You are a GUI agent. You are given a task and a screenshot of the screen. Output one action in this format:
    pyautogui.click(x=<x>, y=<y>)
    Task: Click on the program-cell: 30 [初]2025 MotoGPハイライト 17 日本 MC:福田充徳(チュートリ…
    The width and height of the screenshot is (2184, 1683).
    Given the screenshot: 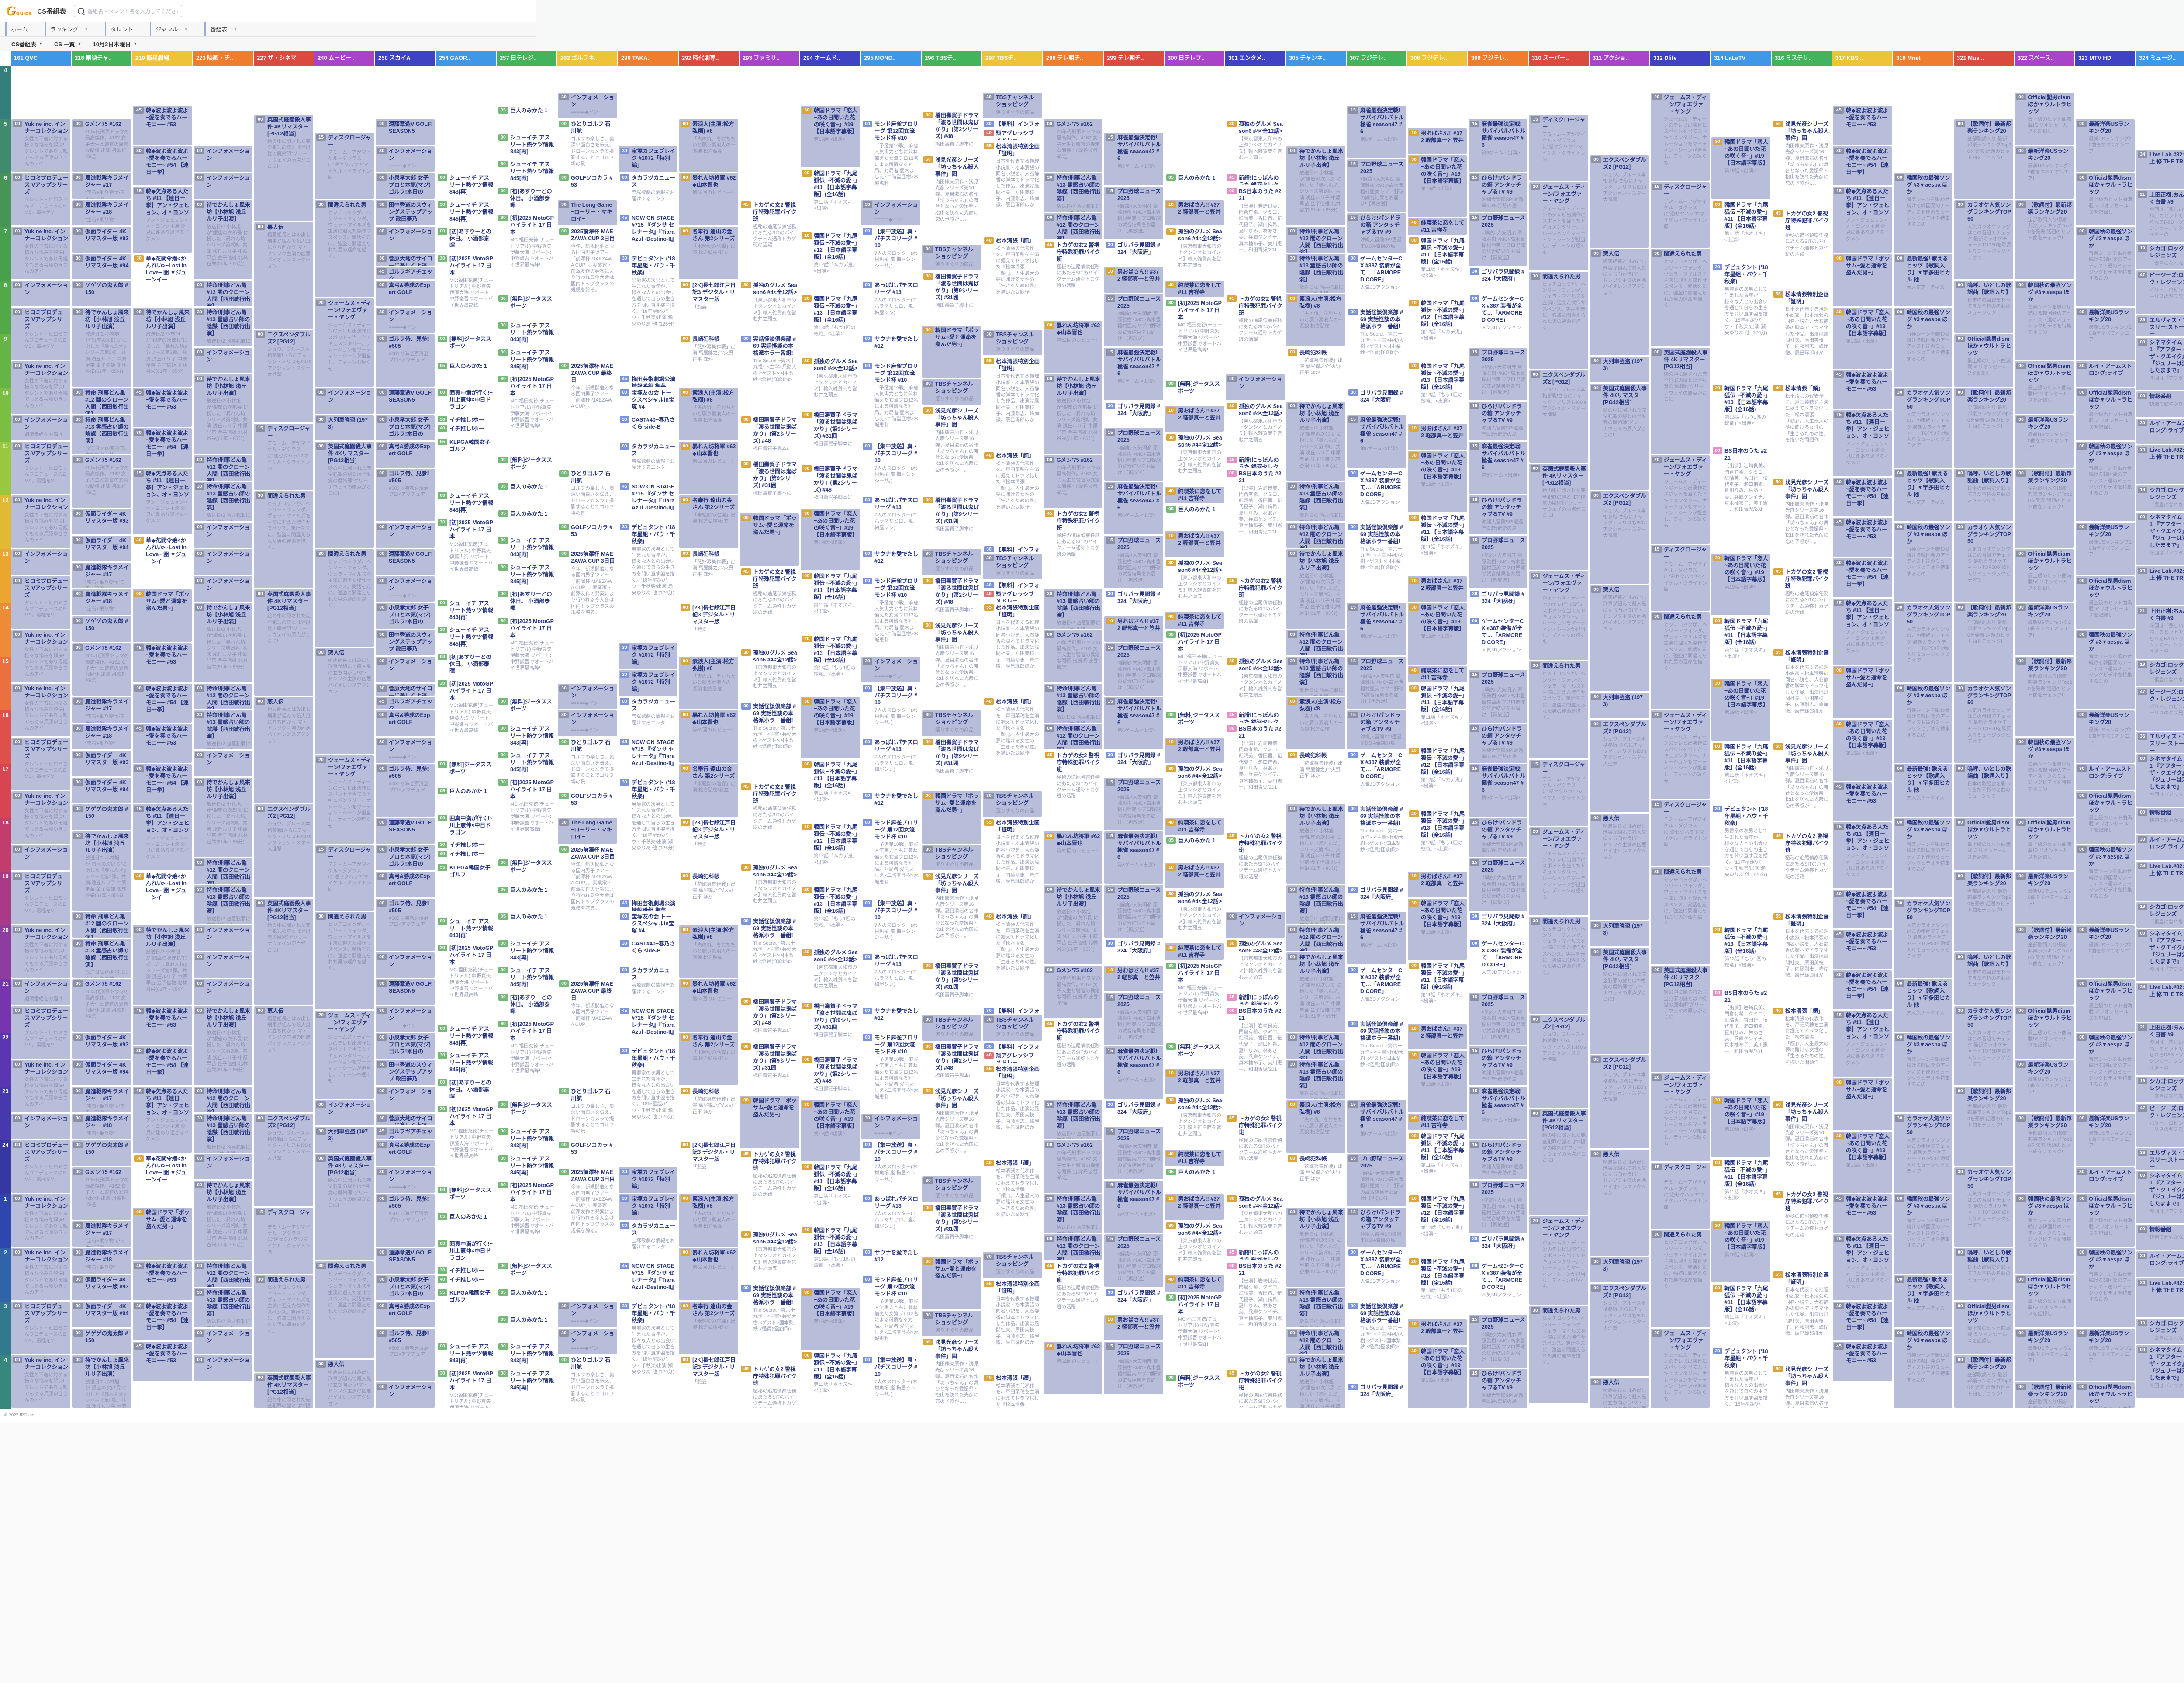 What is the action you would take?
    pyautogui.click(x=1194, y=338)
    